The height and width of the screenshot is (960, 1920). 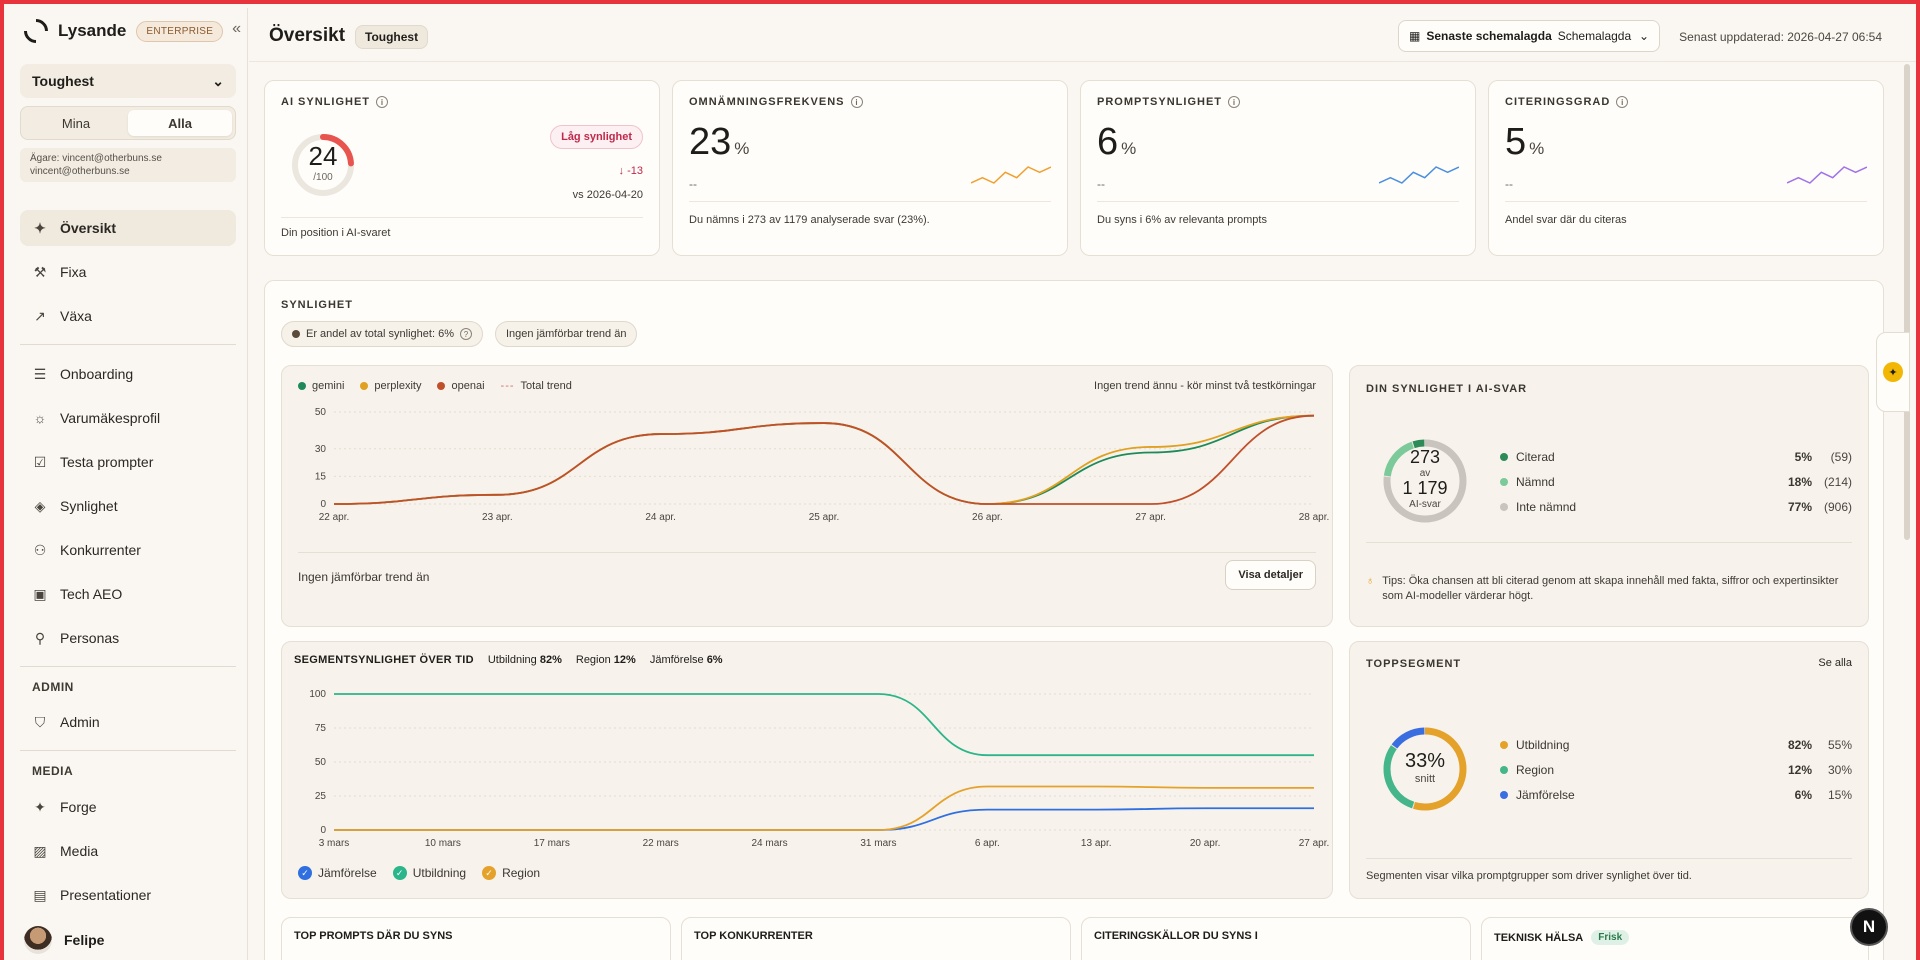 I want to click on donut-center: 33% snitt, so click(x=1425, y=767).